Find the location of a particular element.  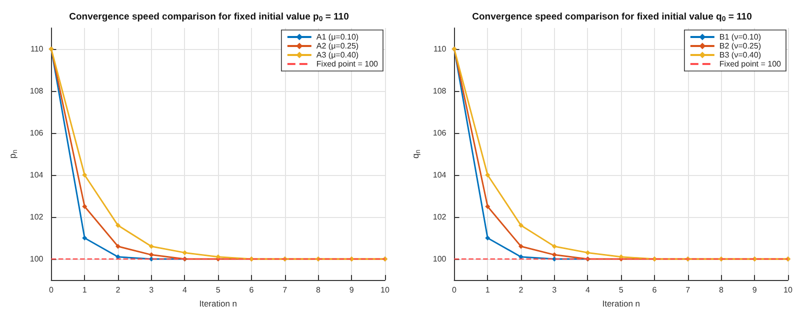

legend-label: A1 (μ=0.10) is located at coordinates (337, 37).